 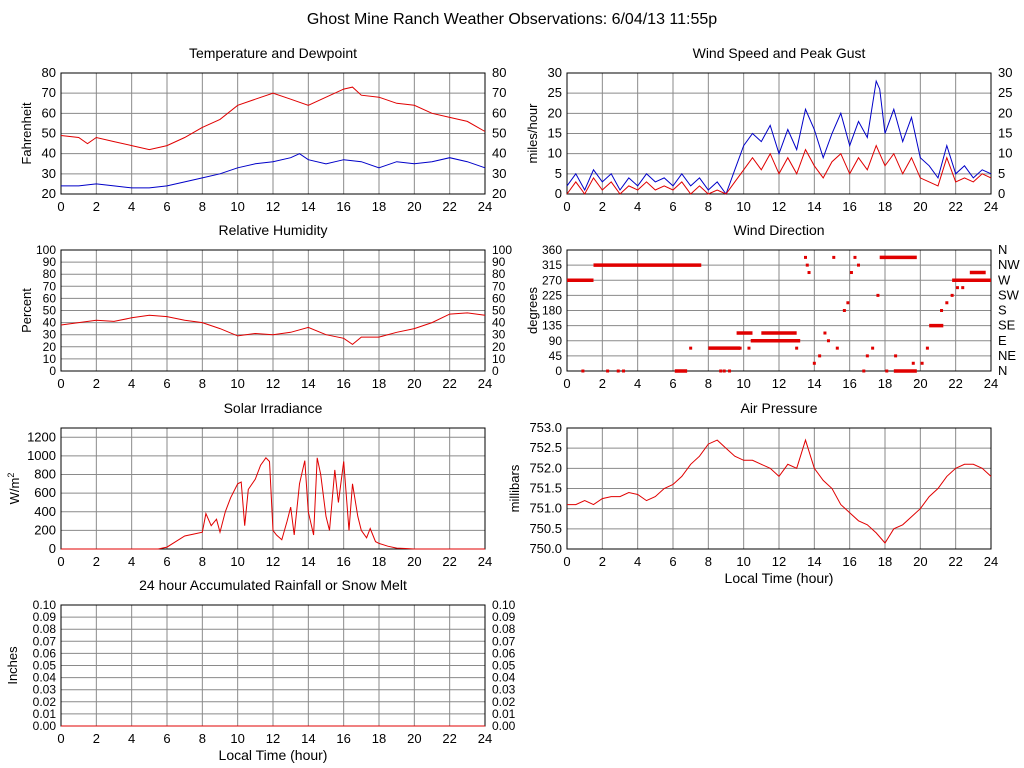 I want to click on y-tick-label: 0.09, so click(x=45, y=617).